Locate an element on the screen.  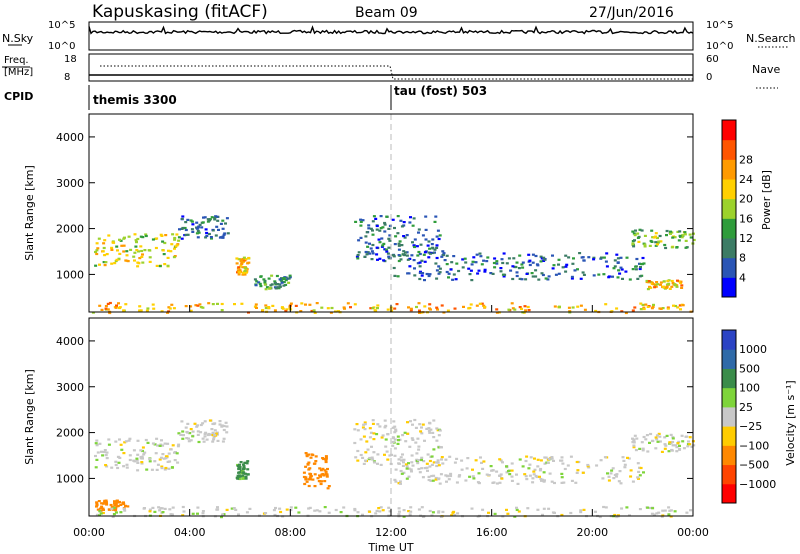
power-bar-tick: 8 is located at coordinates (742, 258).